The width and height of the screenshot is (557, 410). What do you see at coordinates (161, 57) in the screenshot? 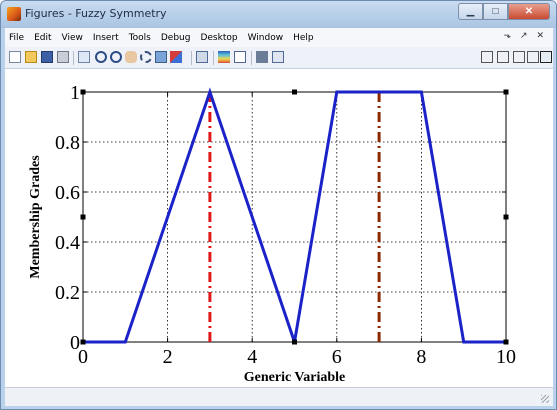
I see `data-cursor-icon` at bounding box center [161, 57].